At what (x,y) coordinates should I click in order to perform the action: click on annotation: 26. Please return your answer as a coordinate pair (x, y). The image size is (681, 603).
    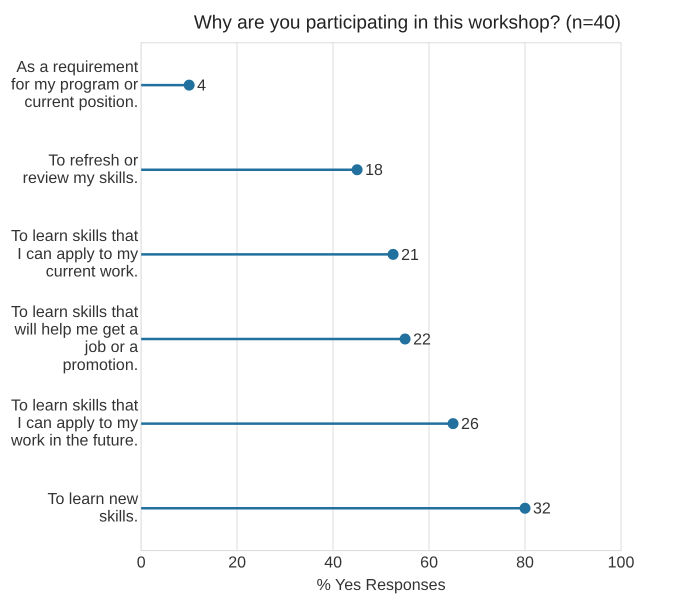
    Looking at the image, I should click on (470, 425).